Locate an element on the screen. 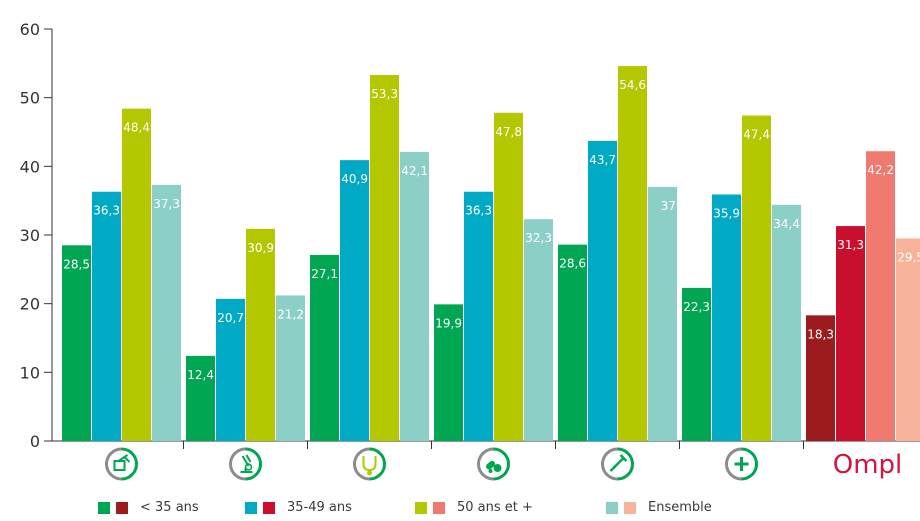 Image resolution: width=920 pixels, height=521 pixels. legend-item: Ensemble is located at coordinates (659, 507).